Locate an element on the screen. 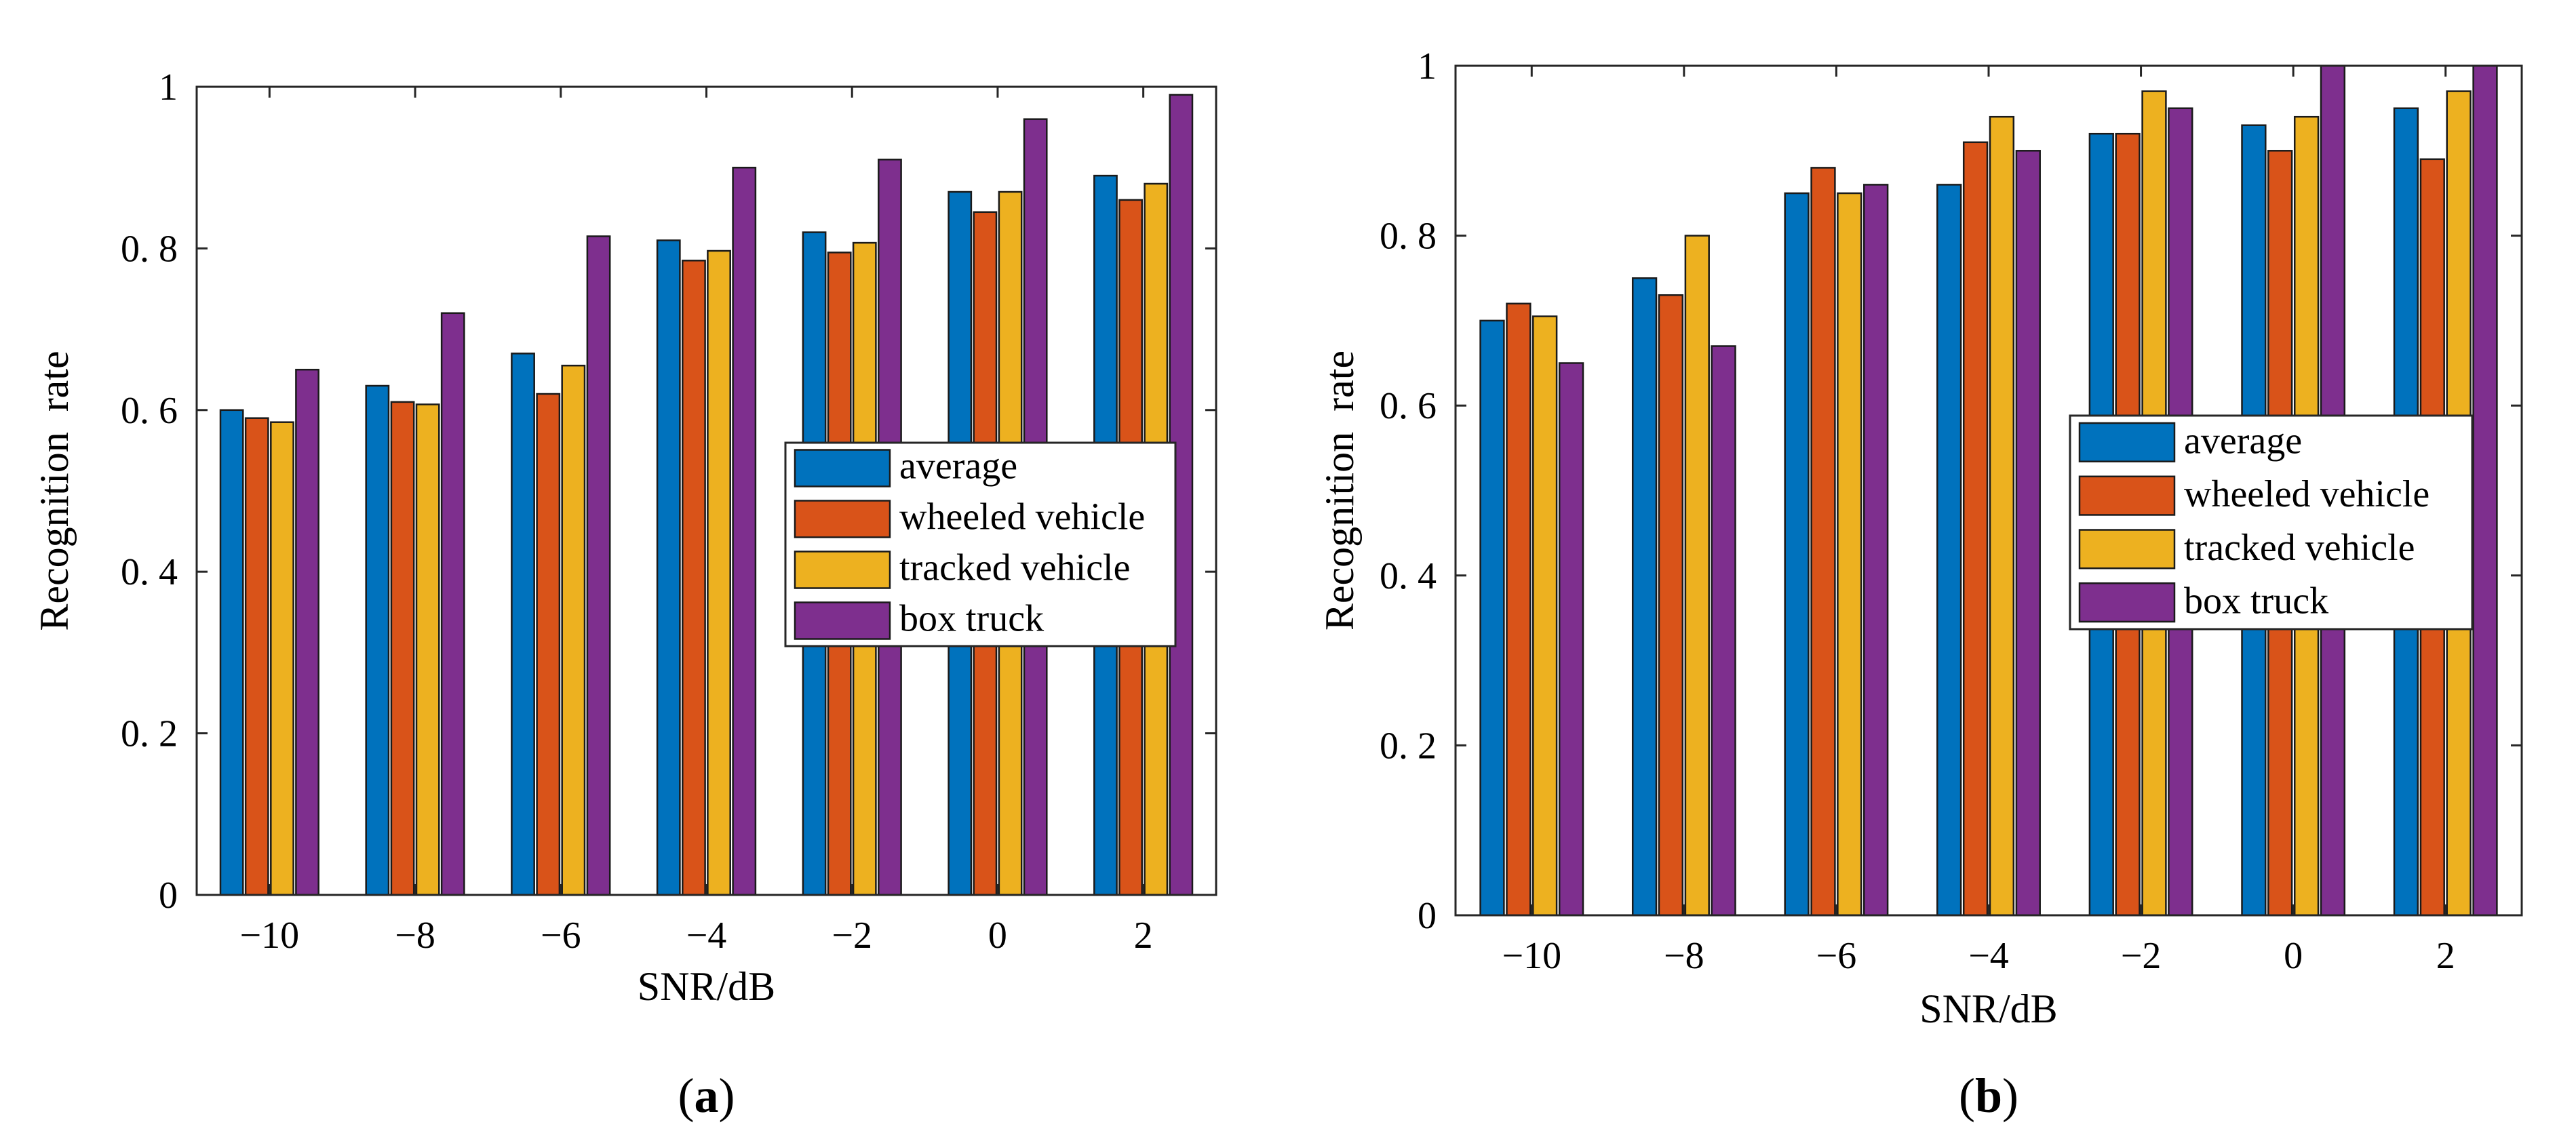 This screenshot has height=1139, width=2576. panel-caption: (a) is located at coordinates (706, 1095).